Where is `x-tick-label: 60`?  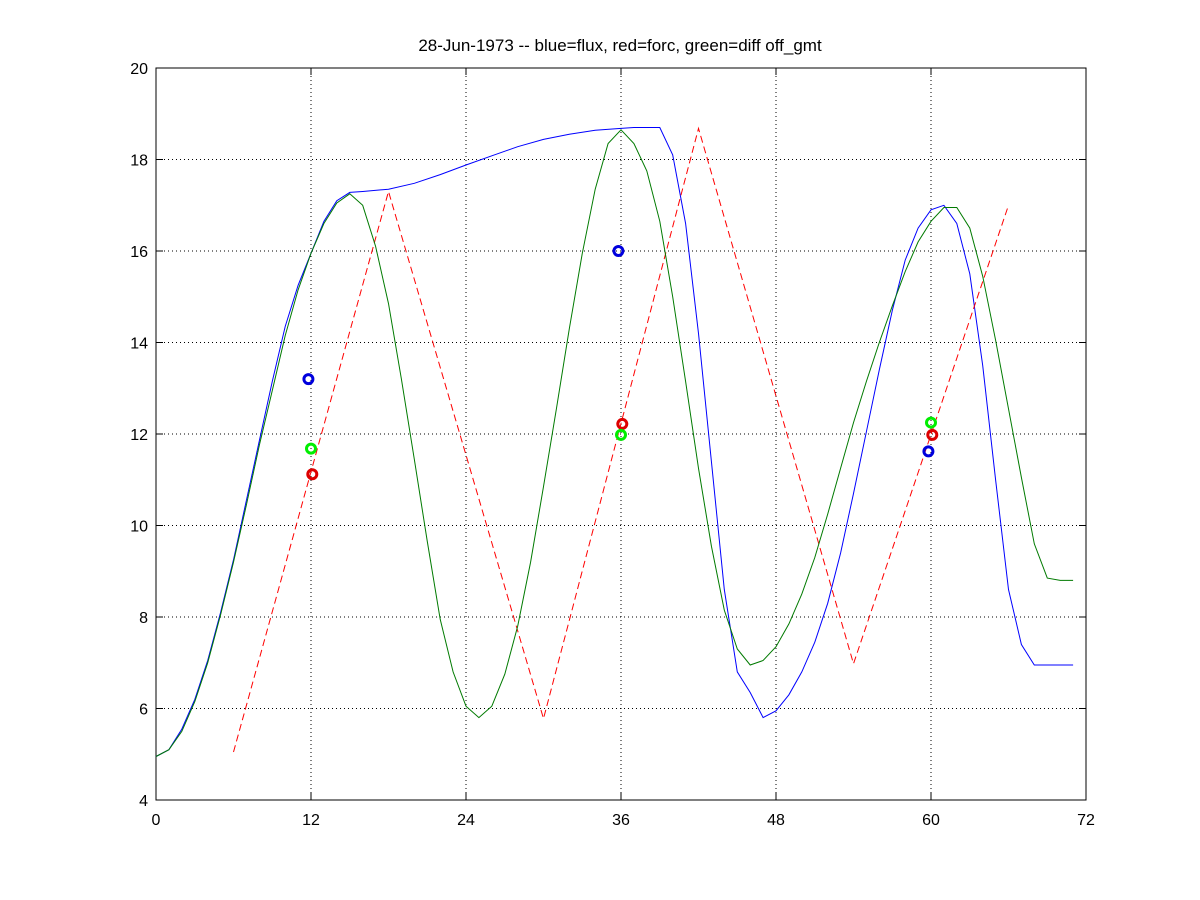 x-tick-label: 60 is located at coordinates (931, 820).